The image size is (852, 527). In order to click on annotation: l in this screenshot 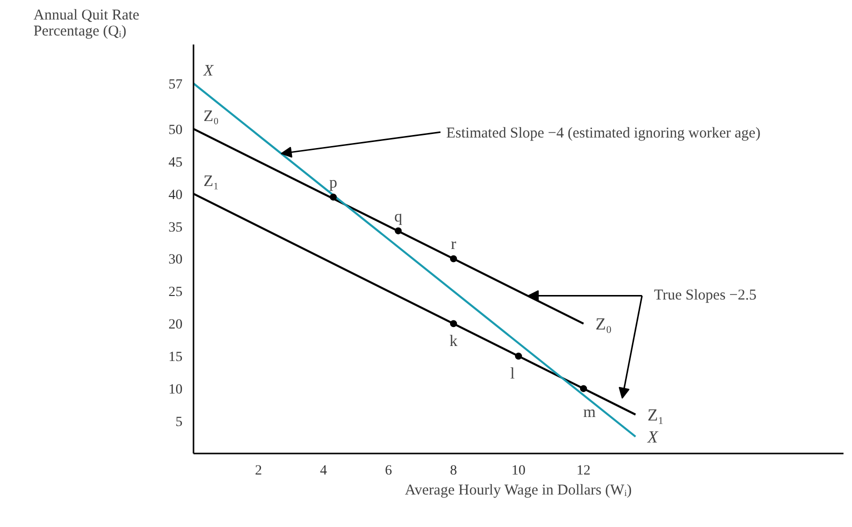, I will do `click(513, 374)`.